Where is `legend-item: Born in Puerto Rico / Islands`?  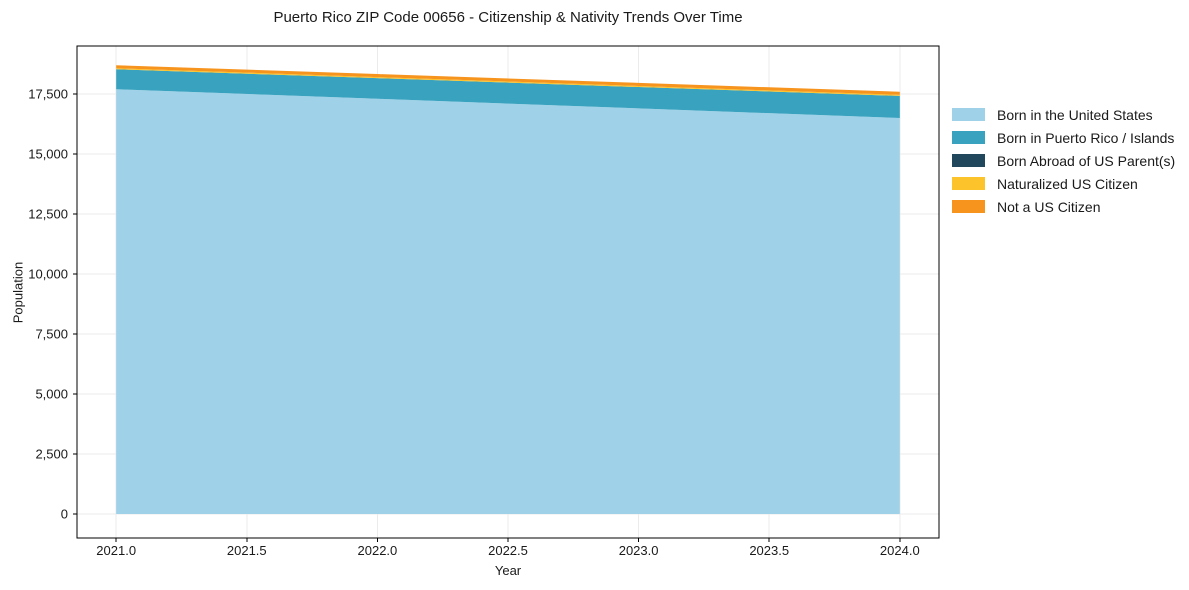
legend-item: Born in Puerto Rico / Islands is located at coordinates (1063, 137).